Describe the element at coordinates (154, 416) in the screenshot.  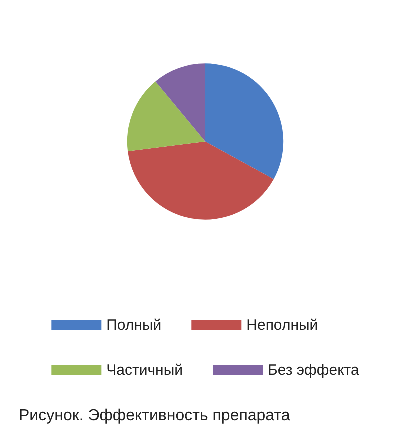
I see `text: Рисунок. Эффективность препарата` at that location.